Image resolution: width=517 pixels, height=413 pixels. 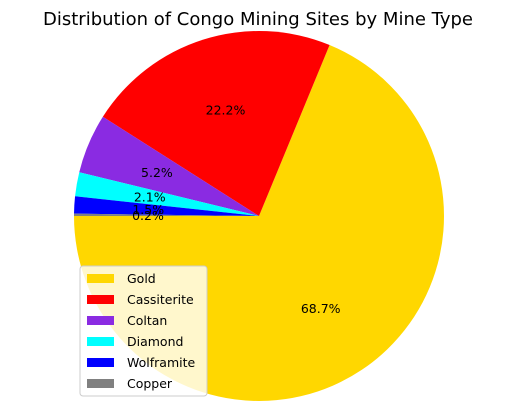 What do you see at coordinates (100, 278) in the screenshot?
I see `legend-swatch-gold` at bounding box center [100, 278].